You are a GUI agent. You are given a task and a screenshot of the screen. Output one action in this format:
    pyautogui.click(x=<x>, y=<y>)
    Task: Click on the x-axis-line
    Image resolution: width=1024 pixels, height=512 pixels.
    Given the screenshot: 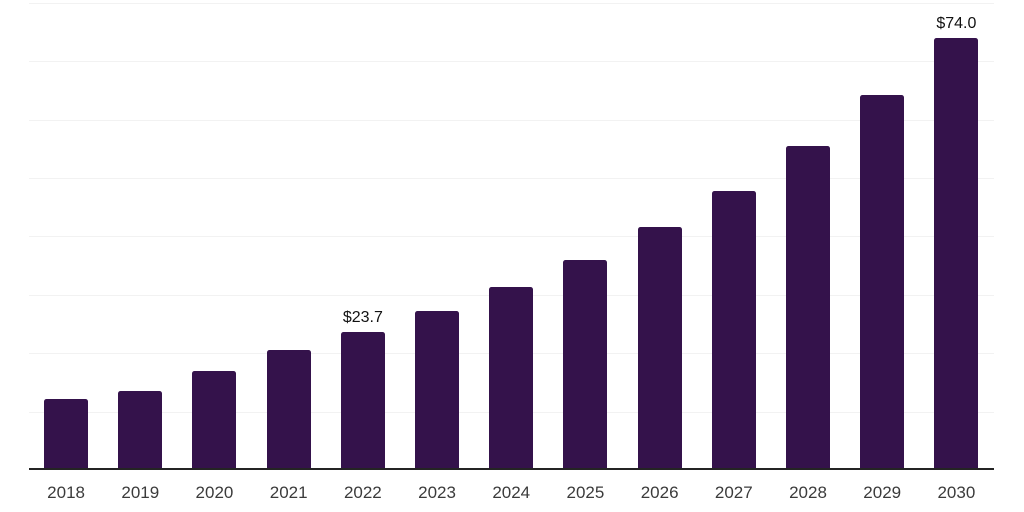 What is the action you would take?
    pyautogui.click(x=511, y=469)
    